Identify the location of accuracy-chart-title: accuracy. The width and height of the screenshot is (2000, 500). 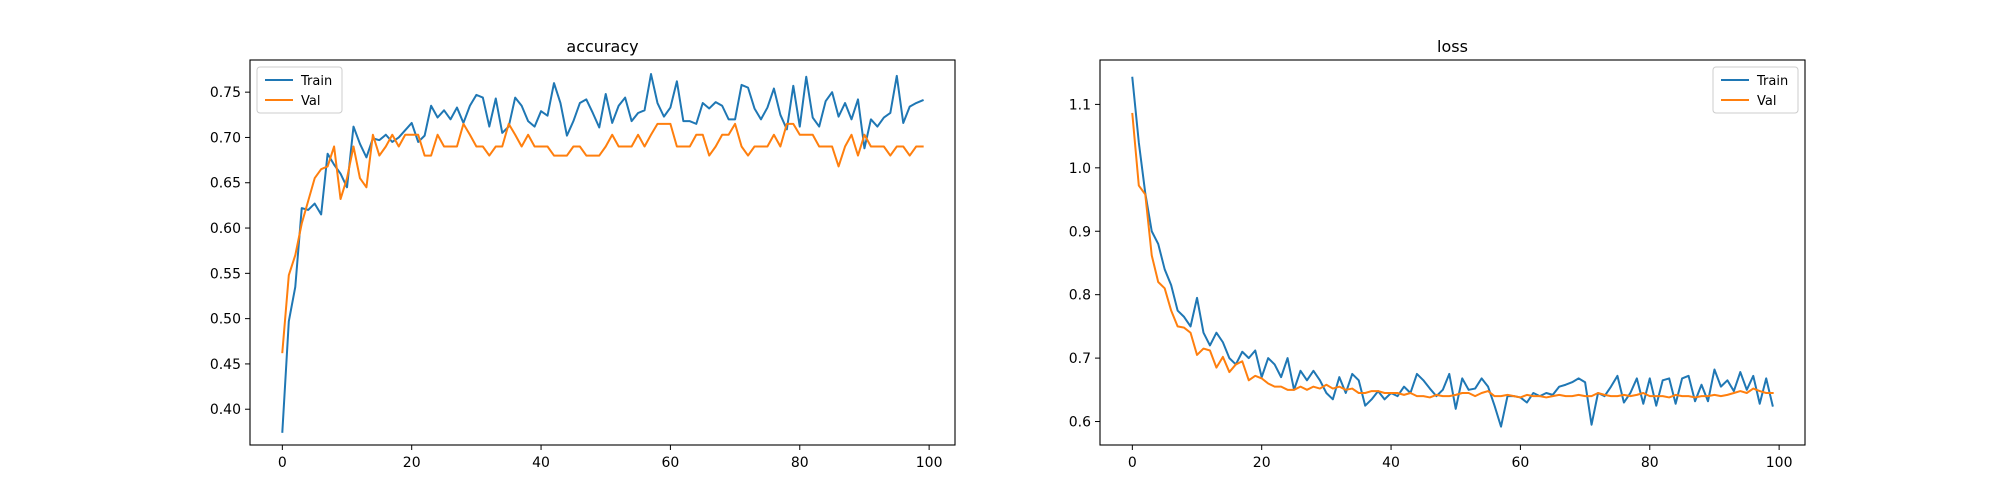
(602, 46).